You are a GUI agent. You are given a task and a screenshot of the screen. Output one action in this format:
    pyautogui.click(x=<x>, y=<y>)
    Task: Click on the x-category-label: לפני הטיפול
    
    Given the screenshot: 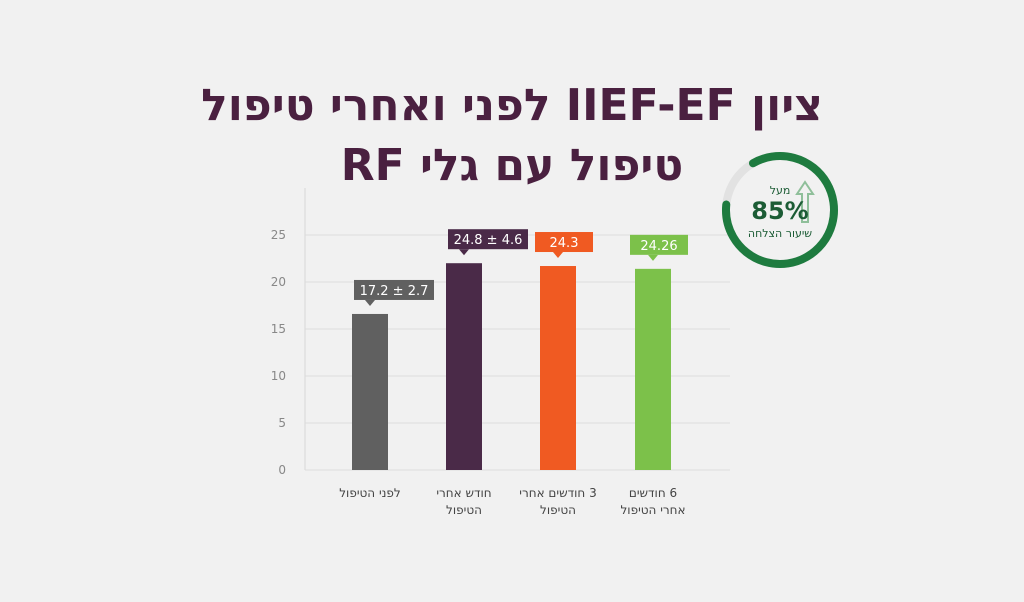 What is the action you would take?
    pyautogui.click(x=370, y=493)
    